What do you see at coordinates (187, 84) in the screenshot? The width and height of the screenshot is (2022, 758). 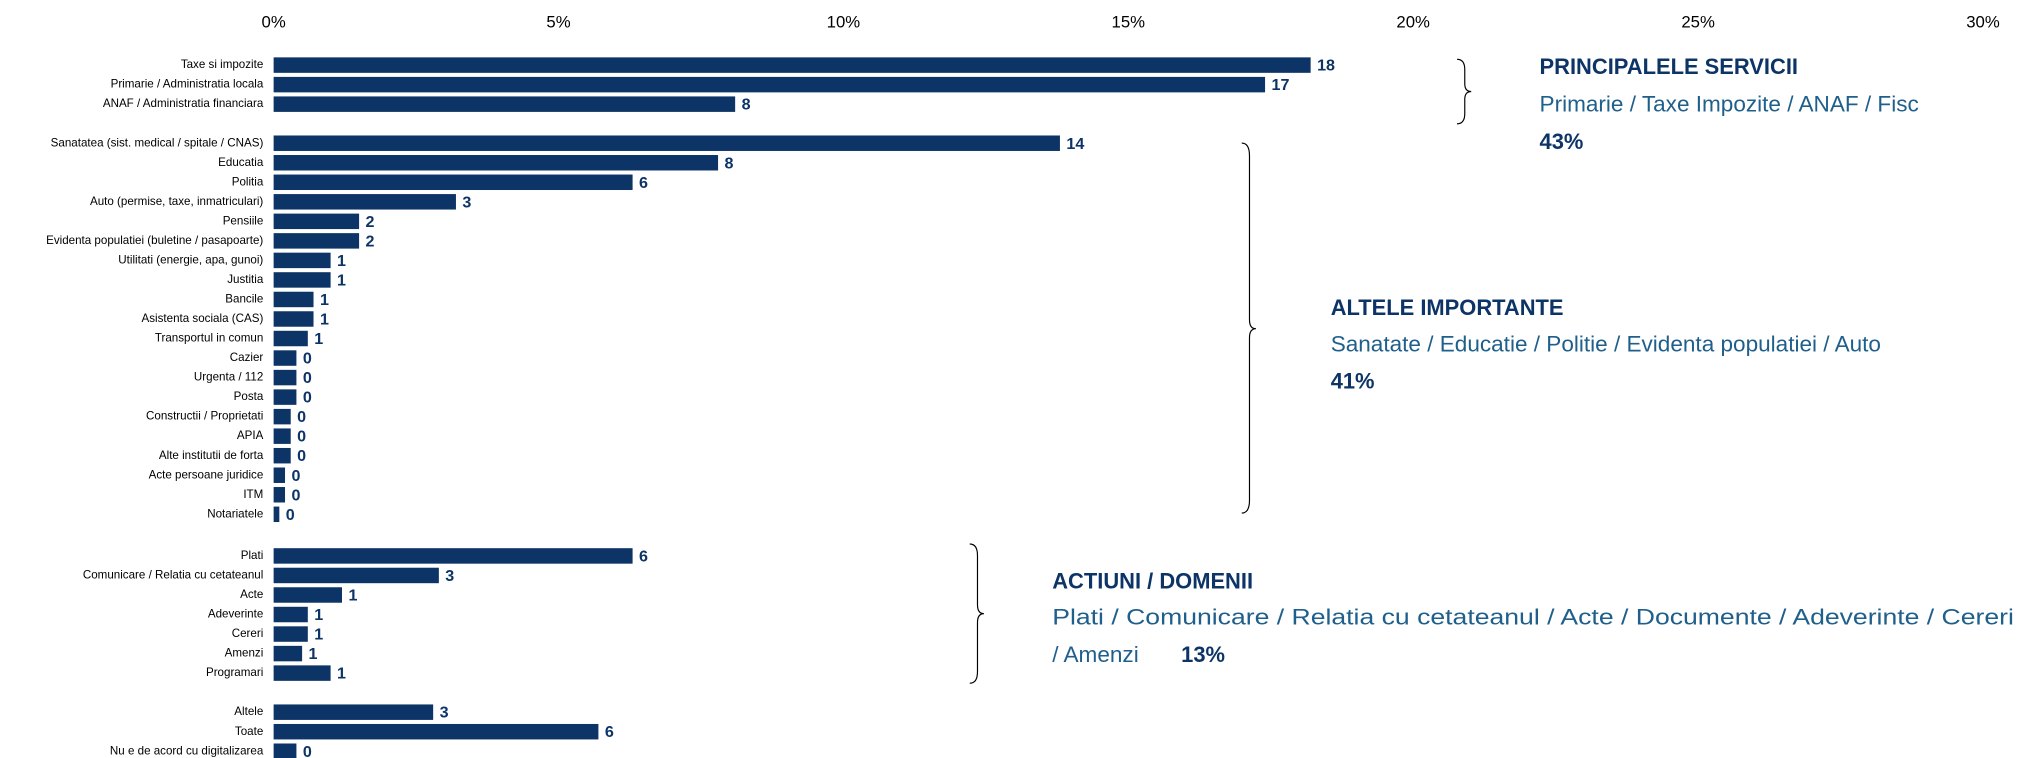 I see `category-label: Primarie / Administratia locala` at bounding box center [187, 84].